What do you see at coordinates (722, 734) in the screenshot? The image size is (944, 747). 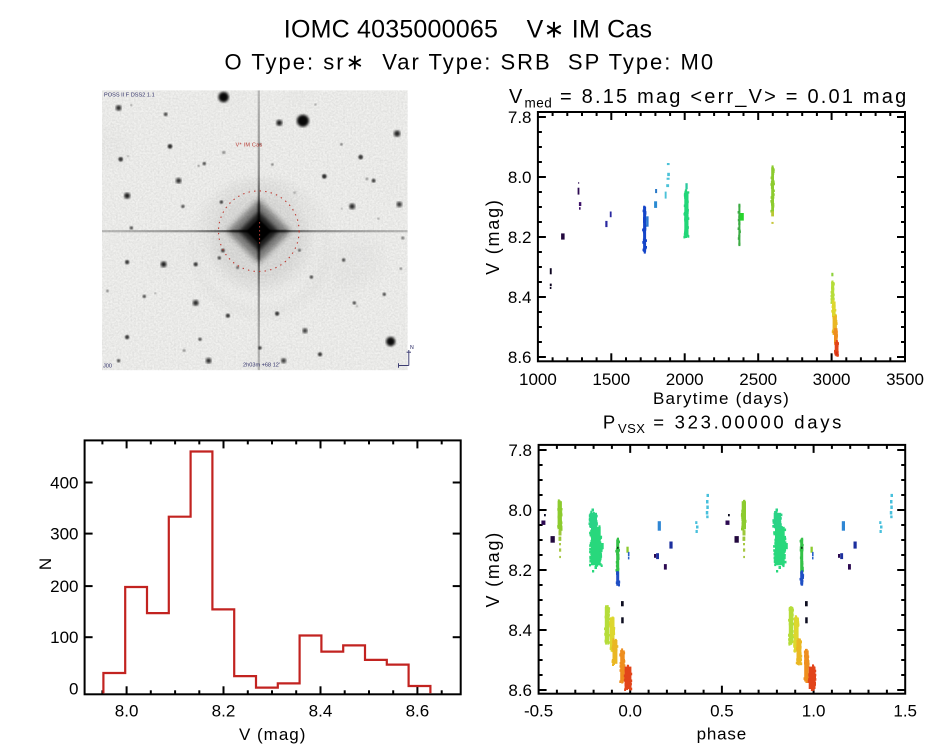 I see `svg-text: phase` at bounding box center [722, 734].